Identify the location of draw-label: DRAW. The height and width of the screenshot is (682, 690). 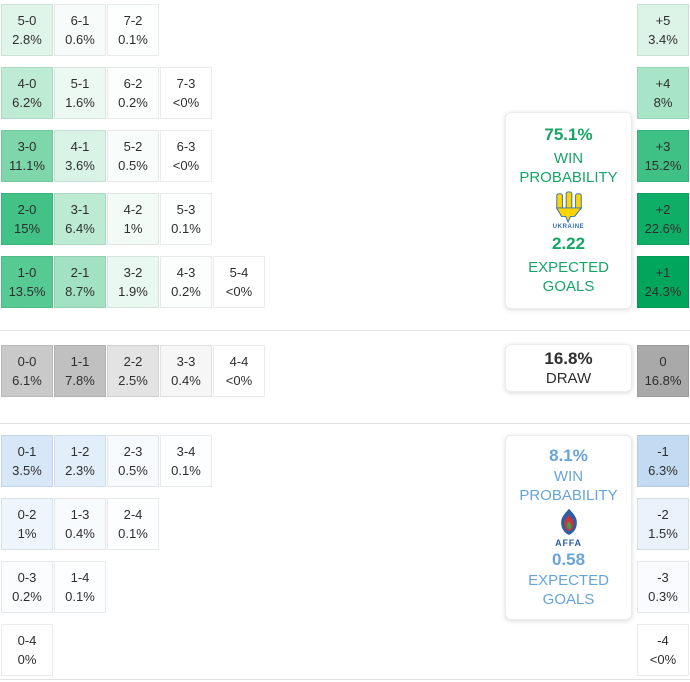
(568, 378).